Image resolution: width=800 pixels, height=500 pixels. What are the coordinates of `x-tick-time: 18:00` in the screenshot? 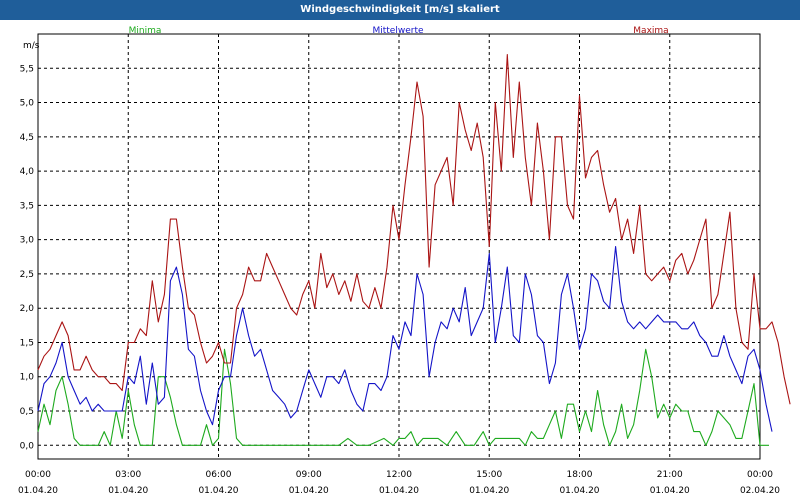 It's located at (580, 475).